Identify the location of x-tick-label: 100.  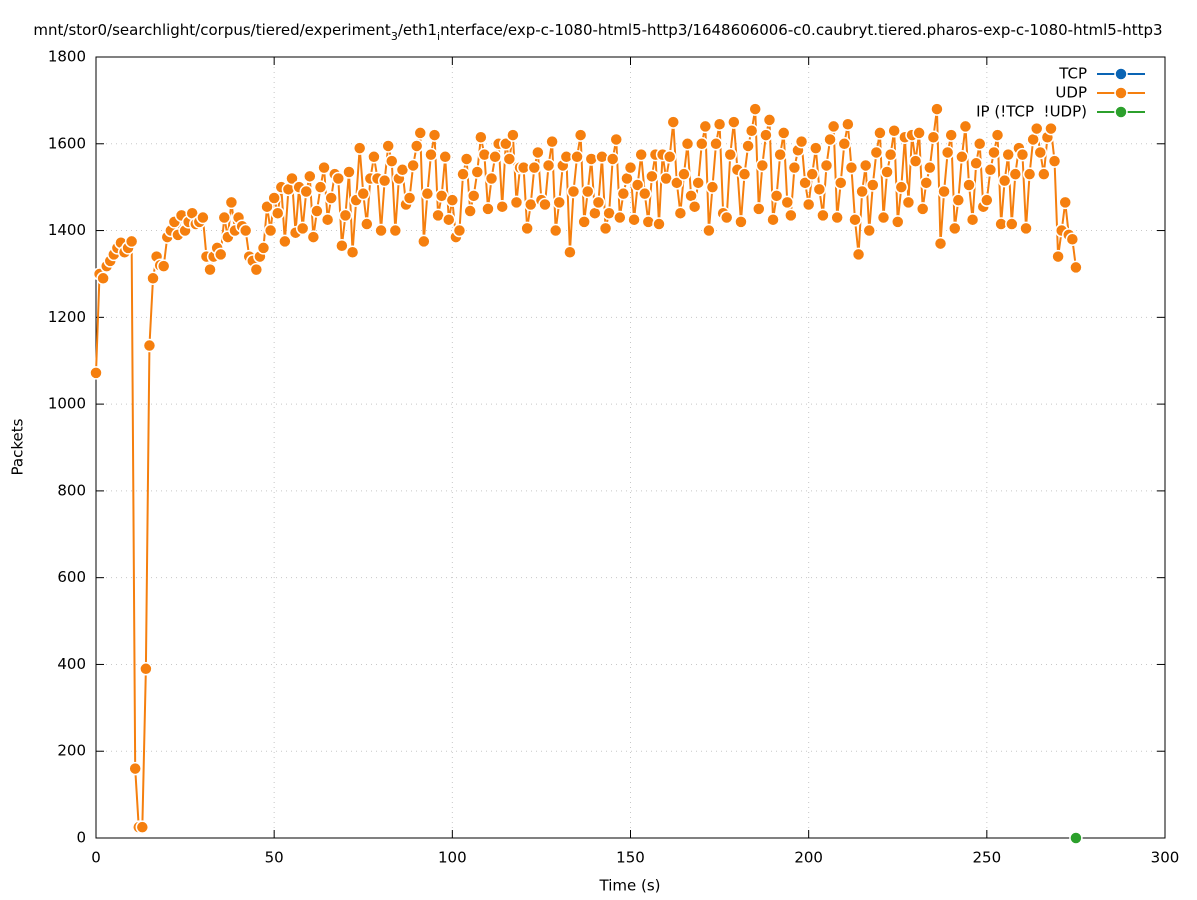
(452, 858).